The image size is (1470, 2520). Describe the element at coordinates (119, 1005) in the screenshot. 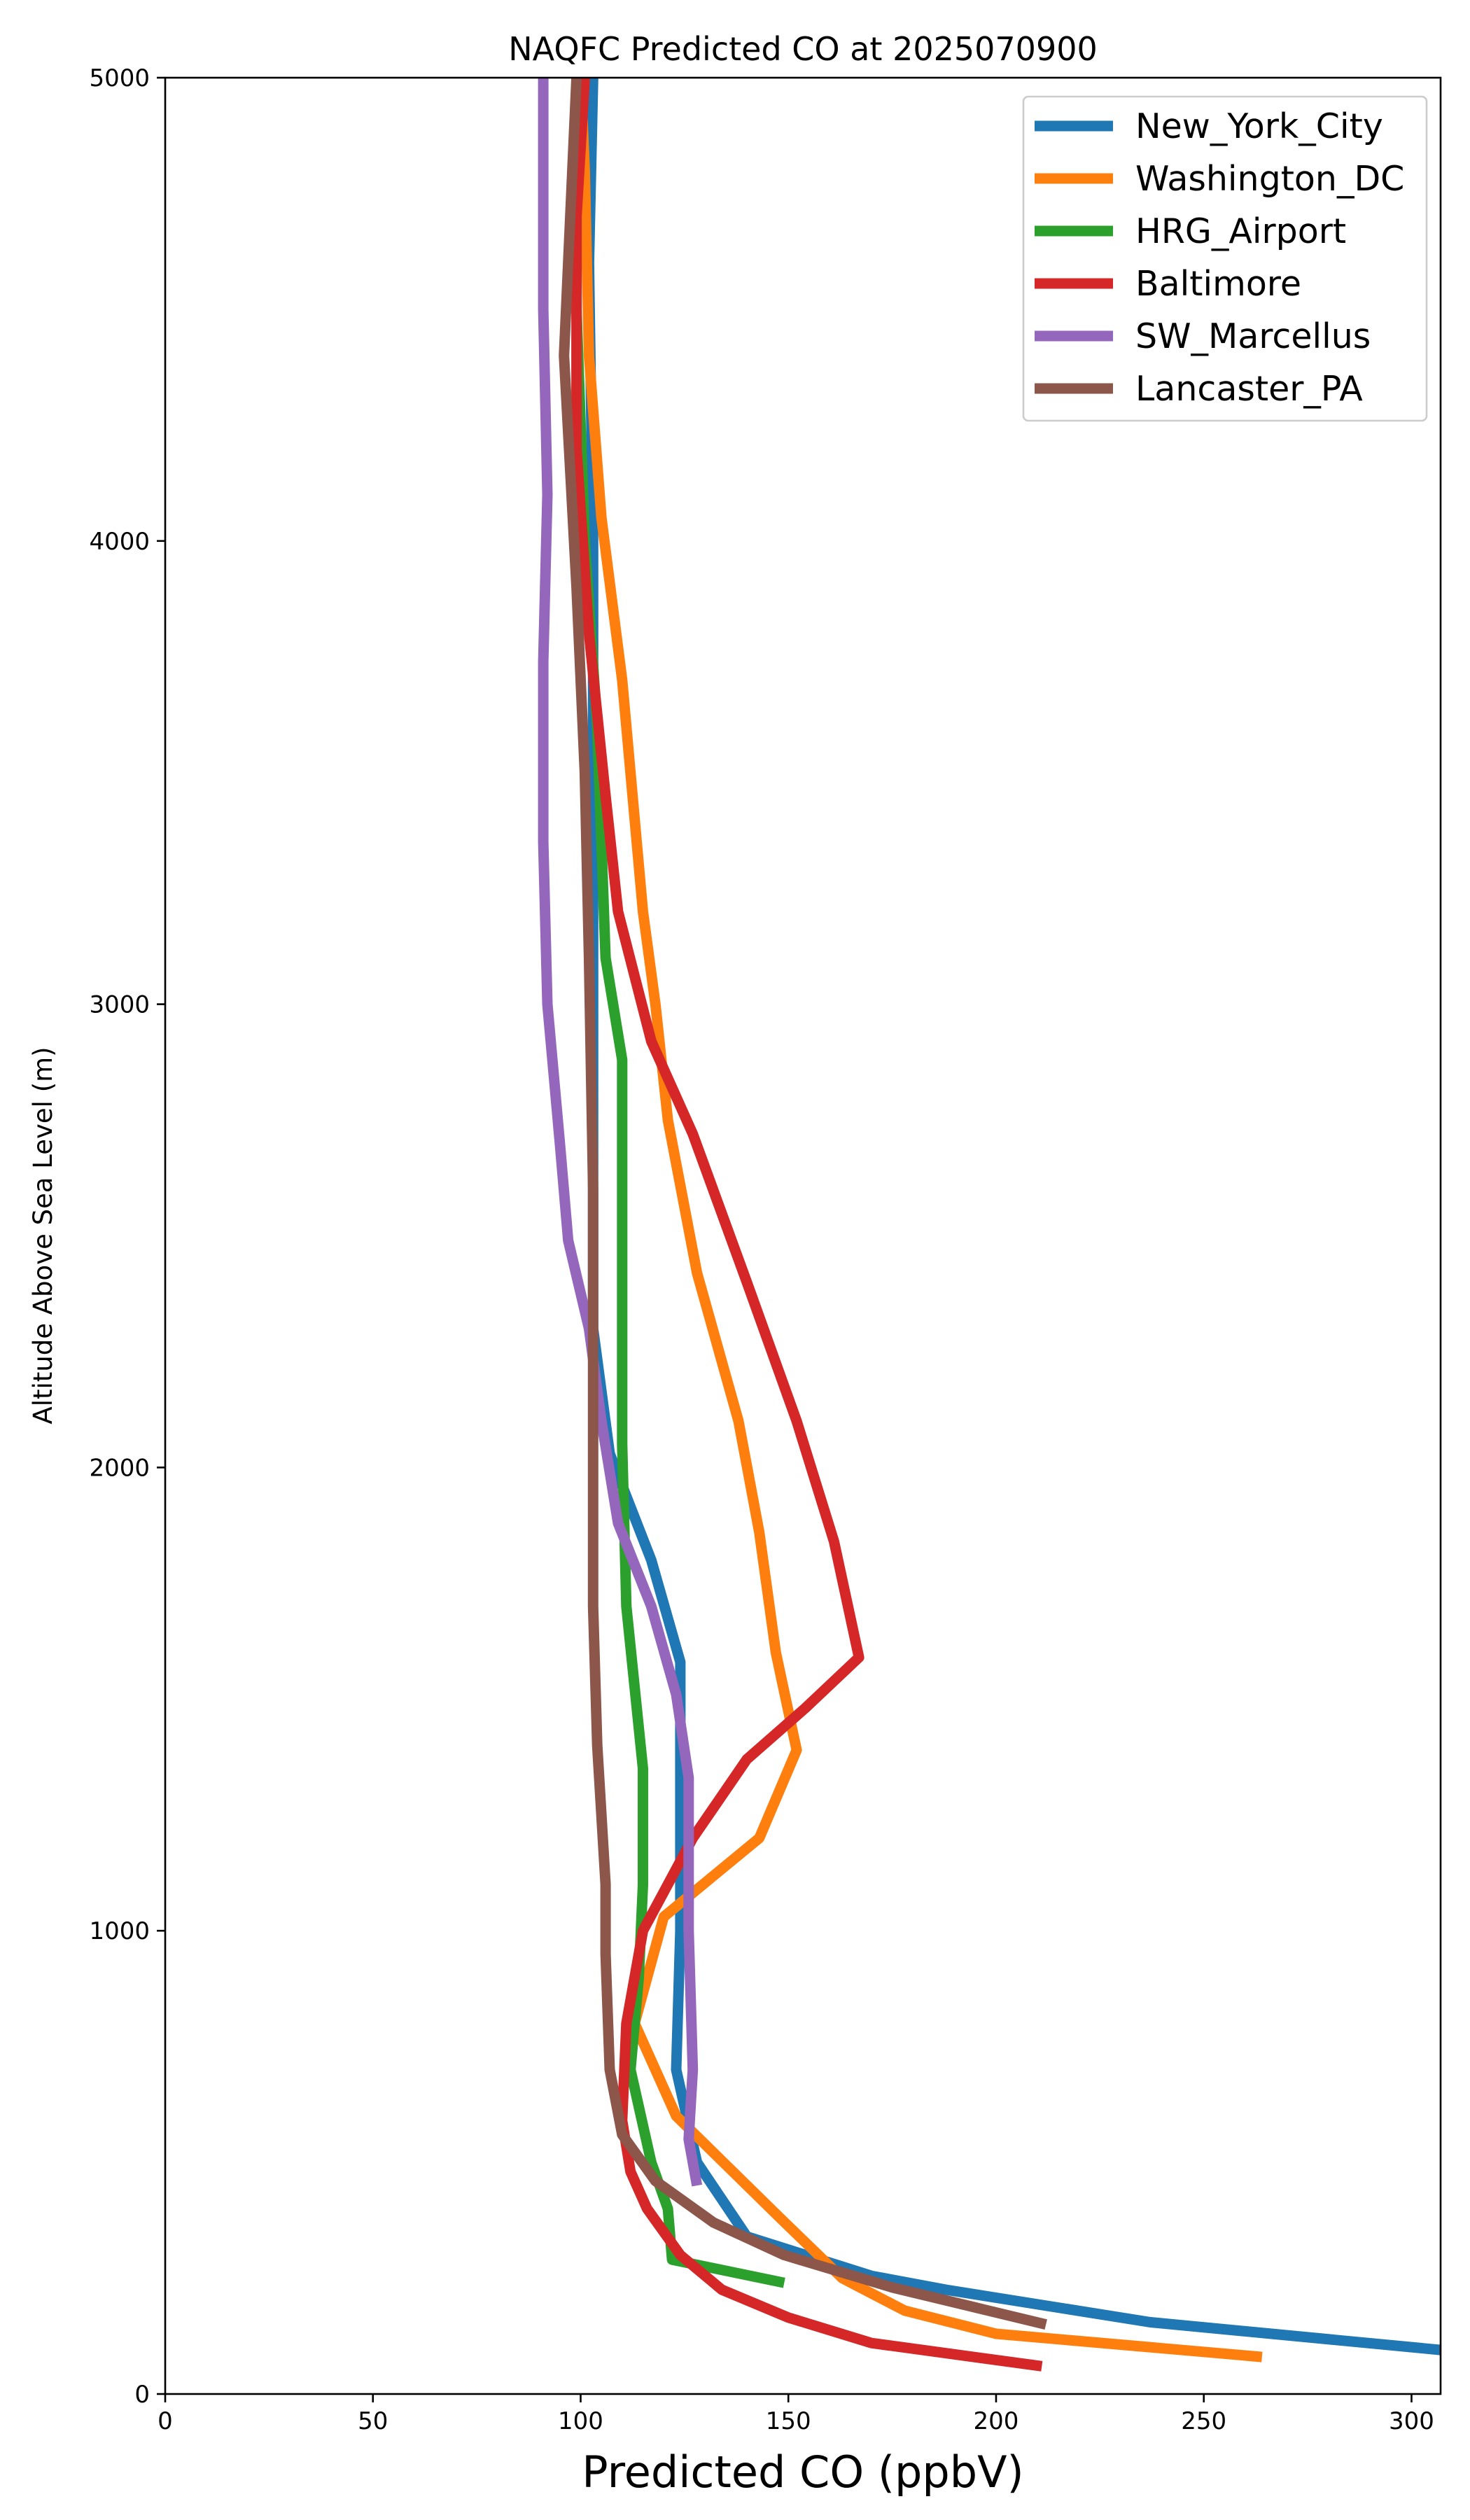

I see `y-tick-label: 3000` at that location.